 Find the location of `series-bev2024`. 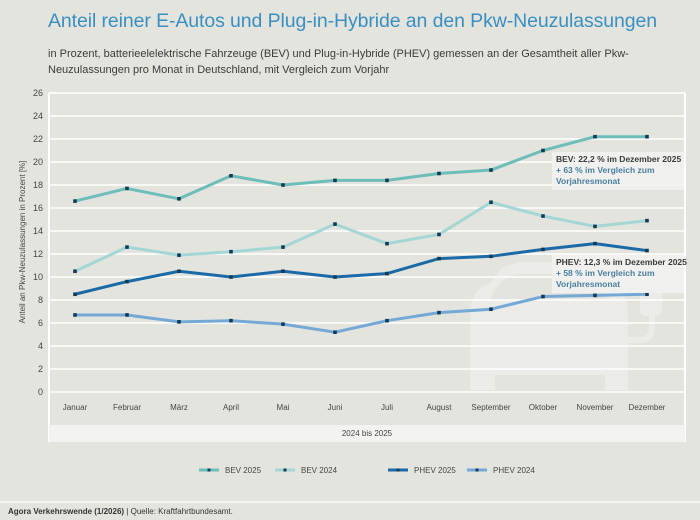

series-bev2024 is located at coordinates (361, 237).